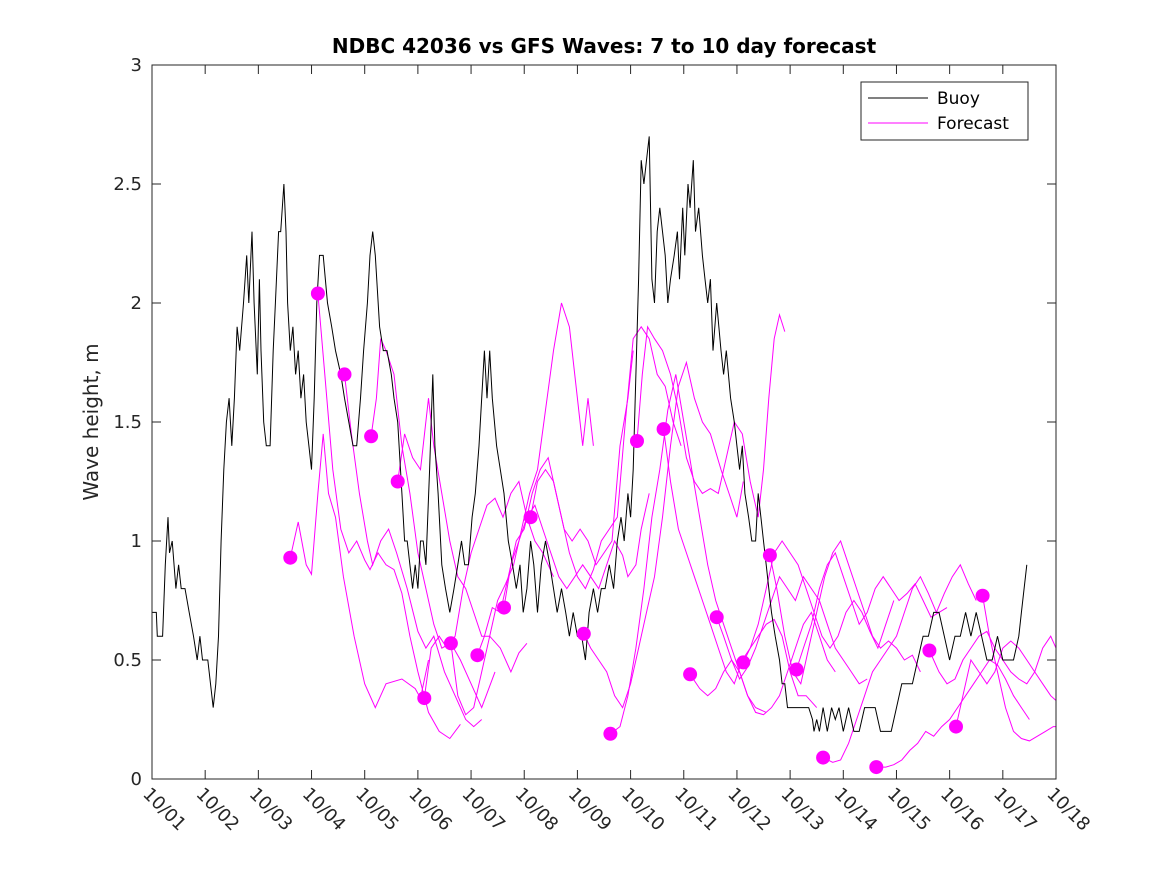  Describe the element at coordinates (958, 99) in the screenshot. I see `legend-buoy-label: Buoy` at that location.